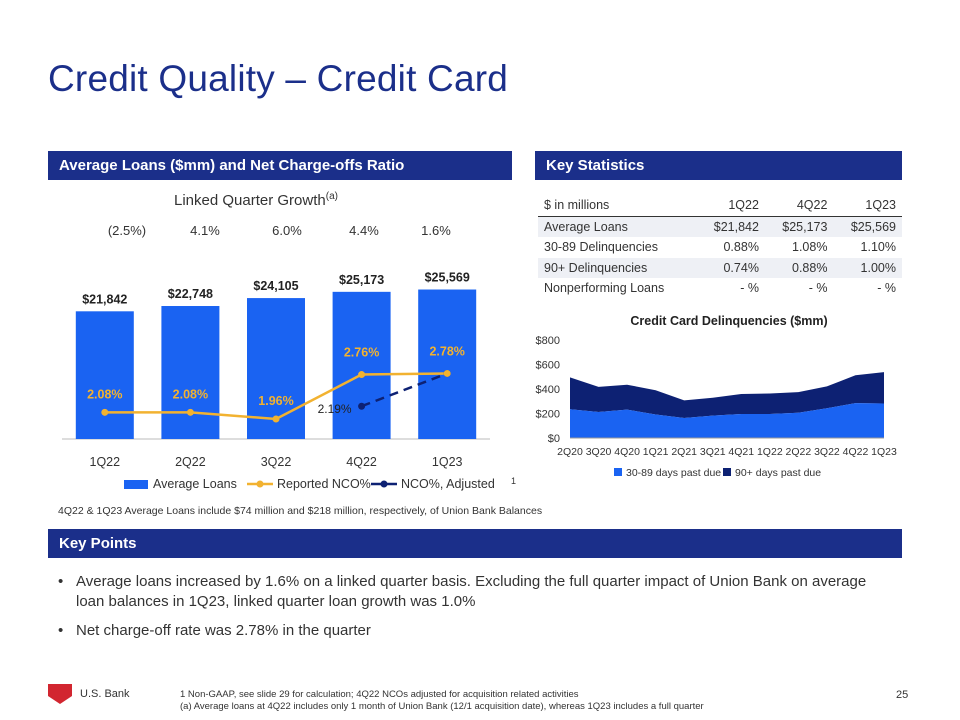 This screenshot has height=720, width=960. Describe the element at coordinates (548, 366) in the screenshot. I see `y-tick-label: $600` at that location.